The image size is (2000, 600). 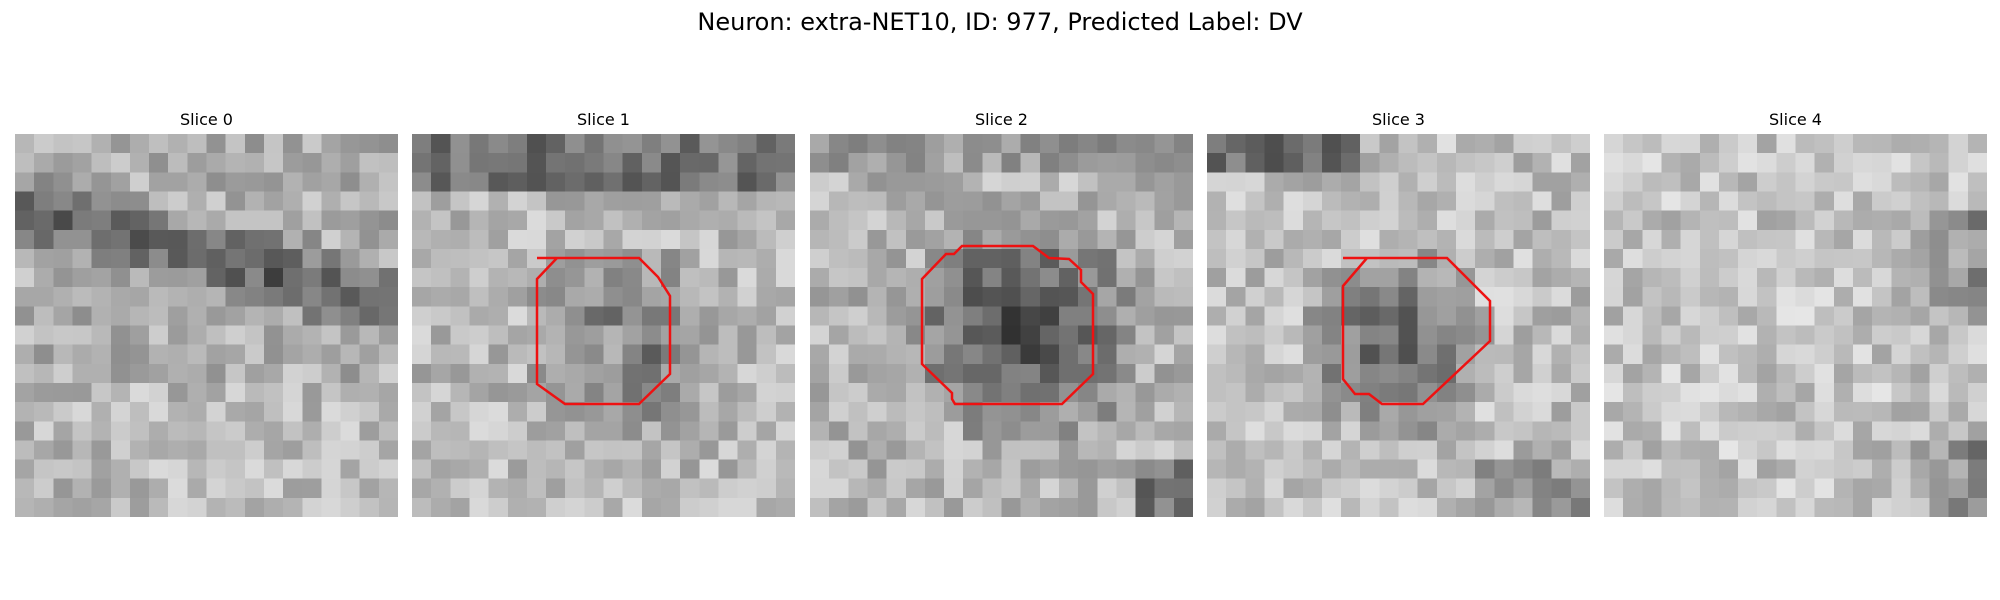 I want to click on slice-panel-1: Slice 1, so click(x=603, y=312).